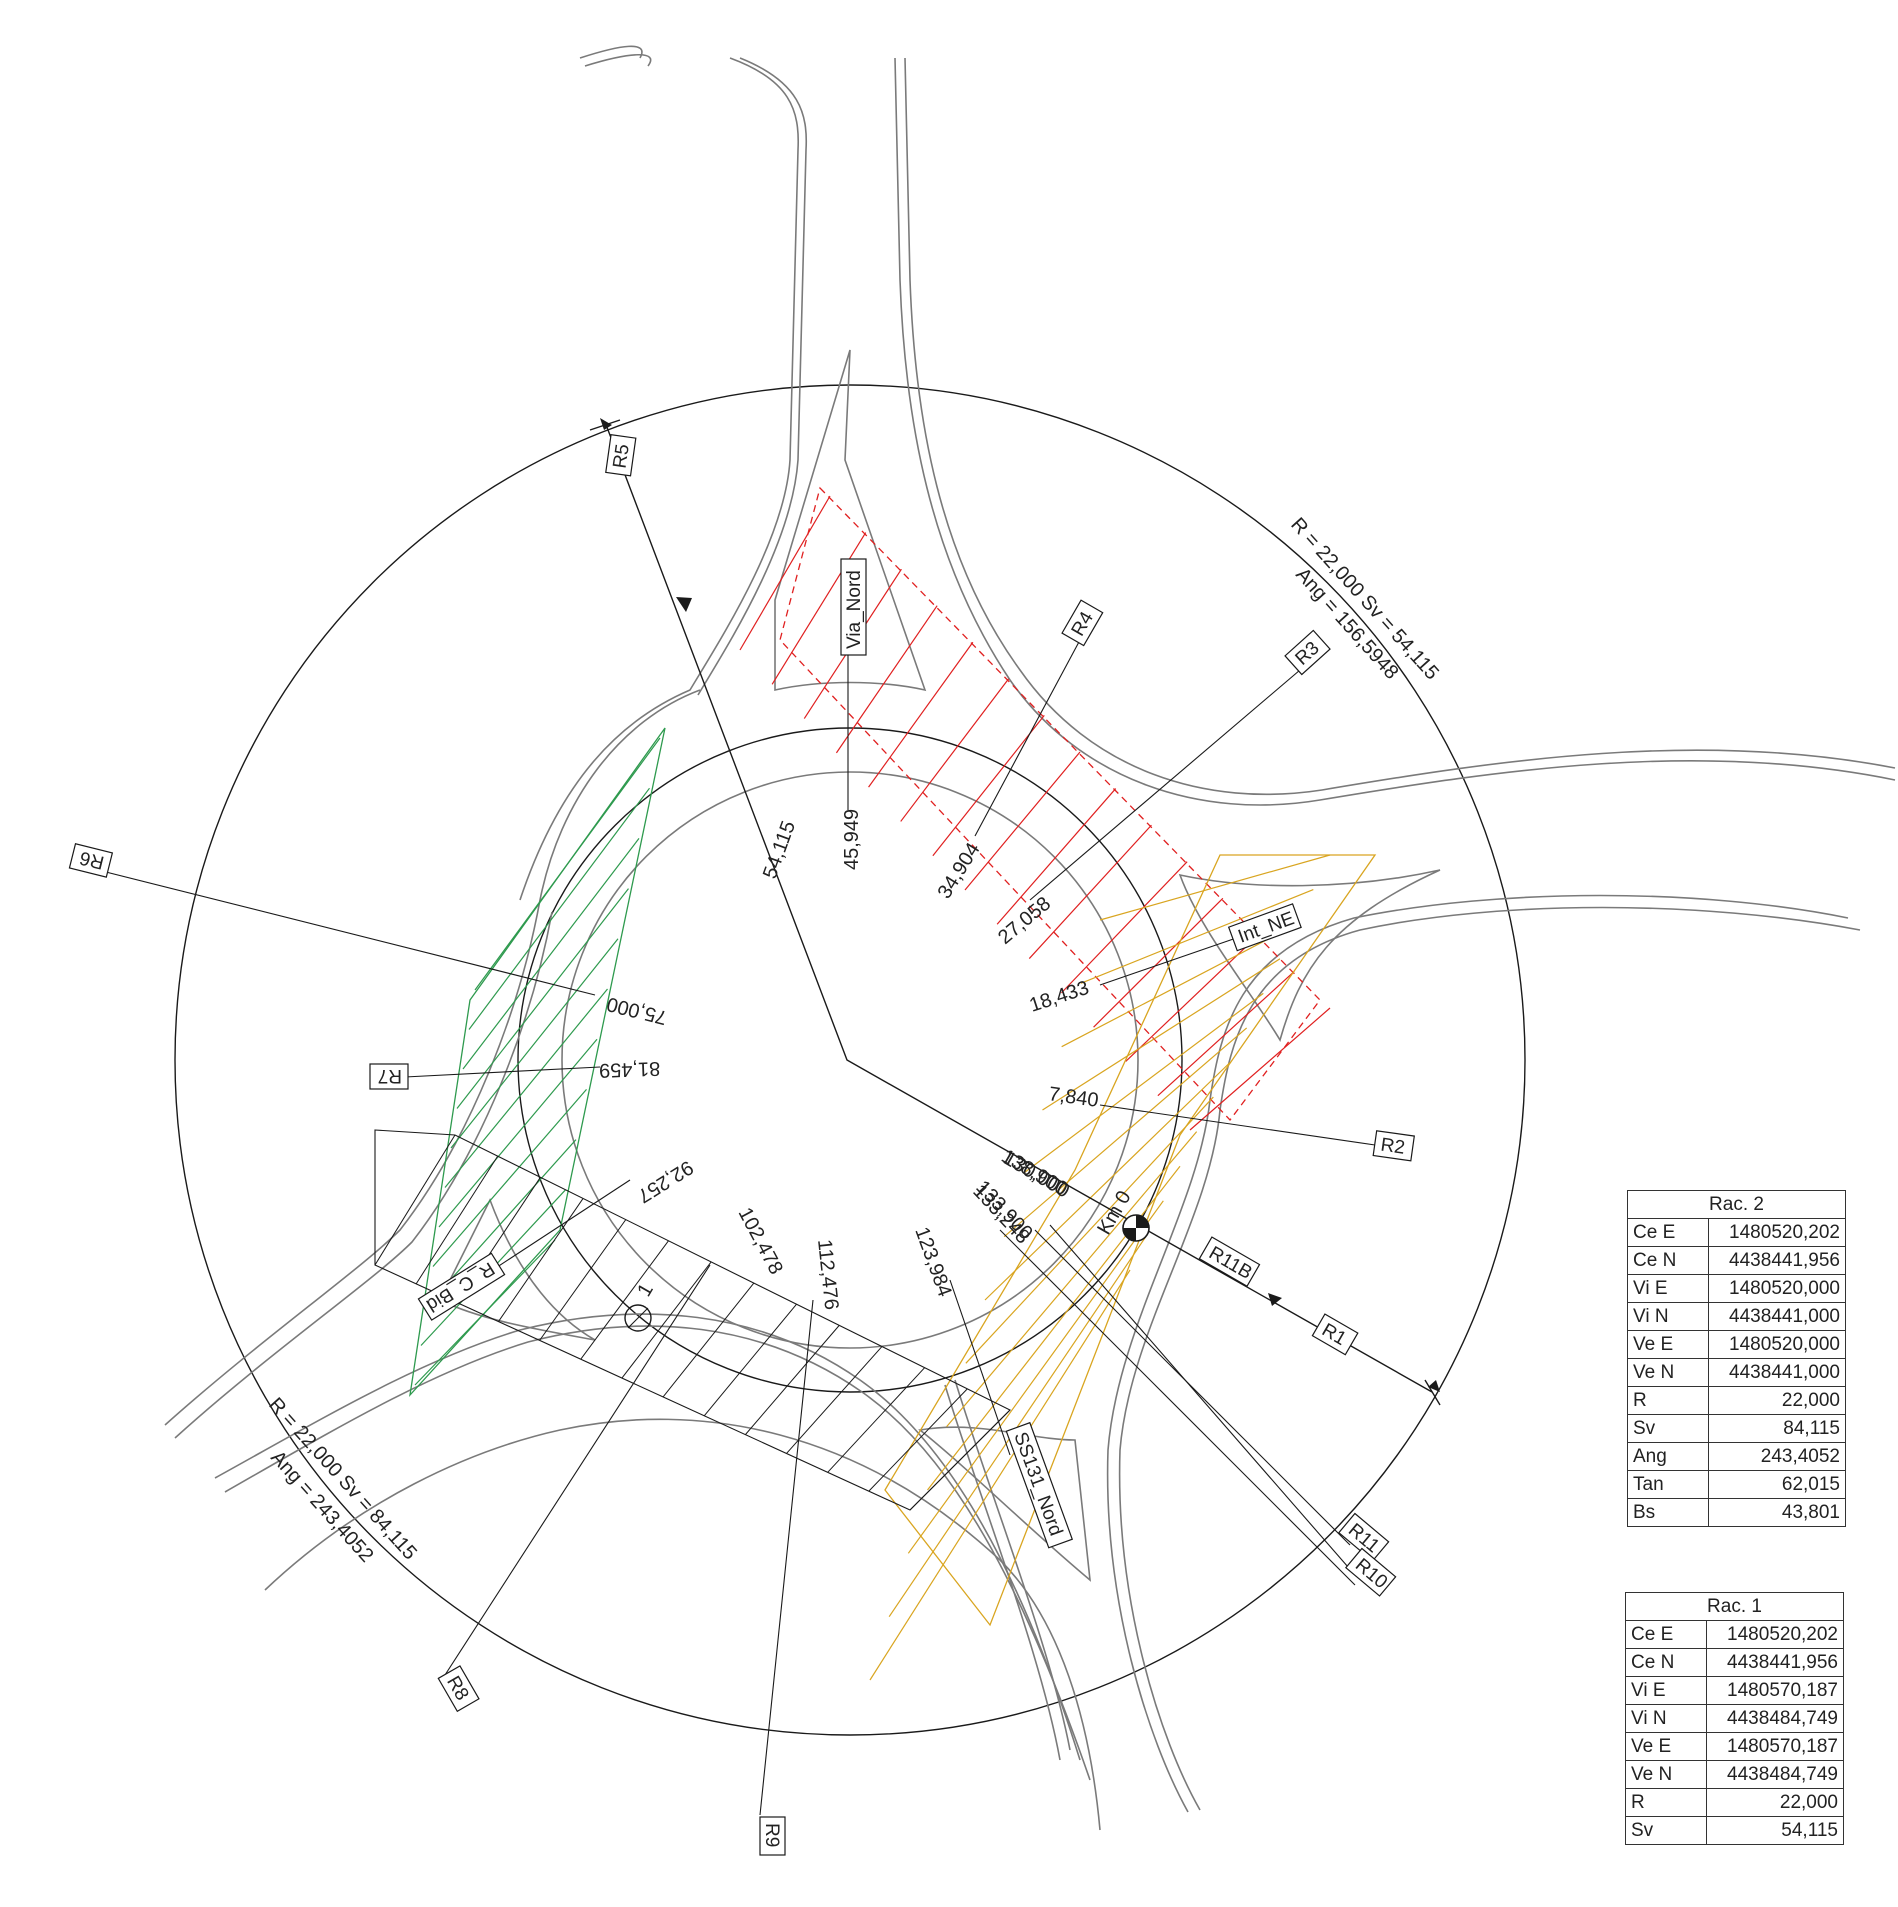 This screenshot has height=1907, width=1898. I want to click on tag-r7: R7, so click(389, 1076).